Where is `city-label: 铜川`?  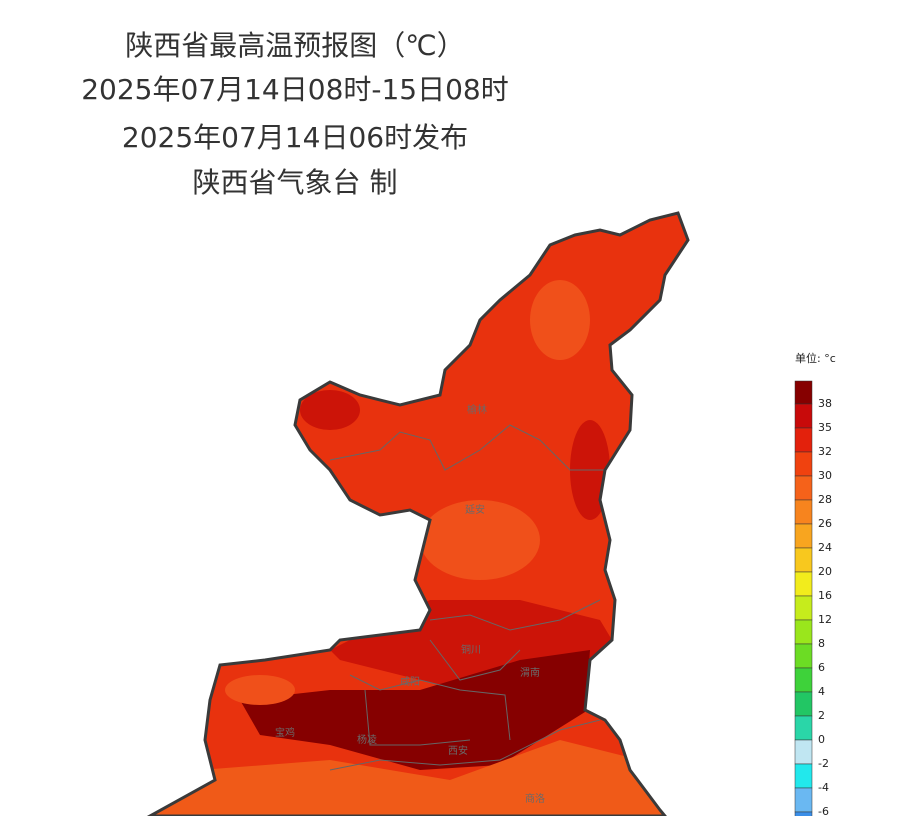 city-label: 铜川 is located at coordinates (471, 650).